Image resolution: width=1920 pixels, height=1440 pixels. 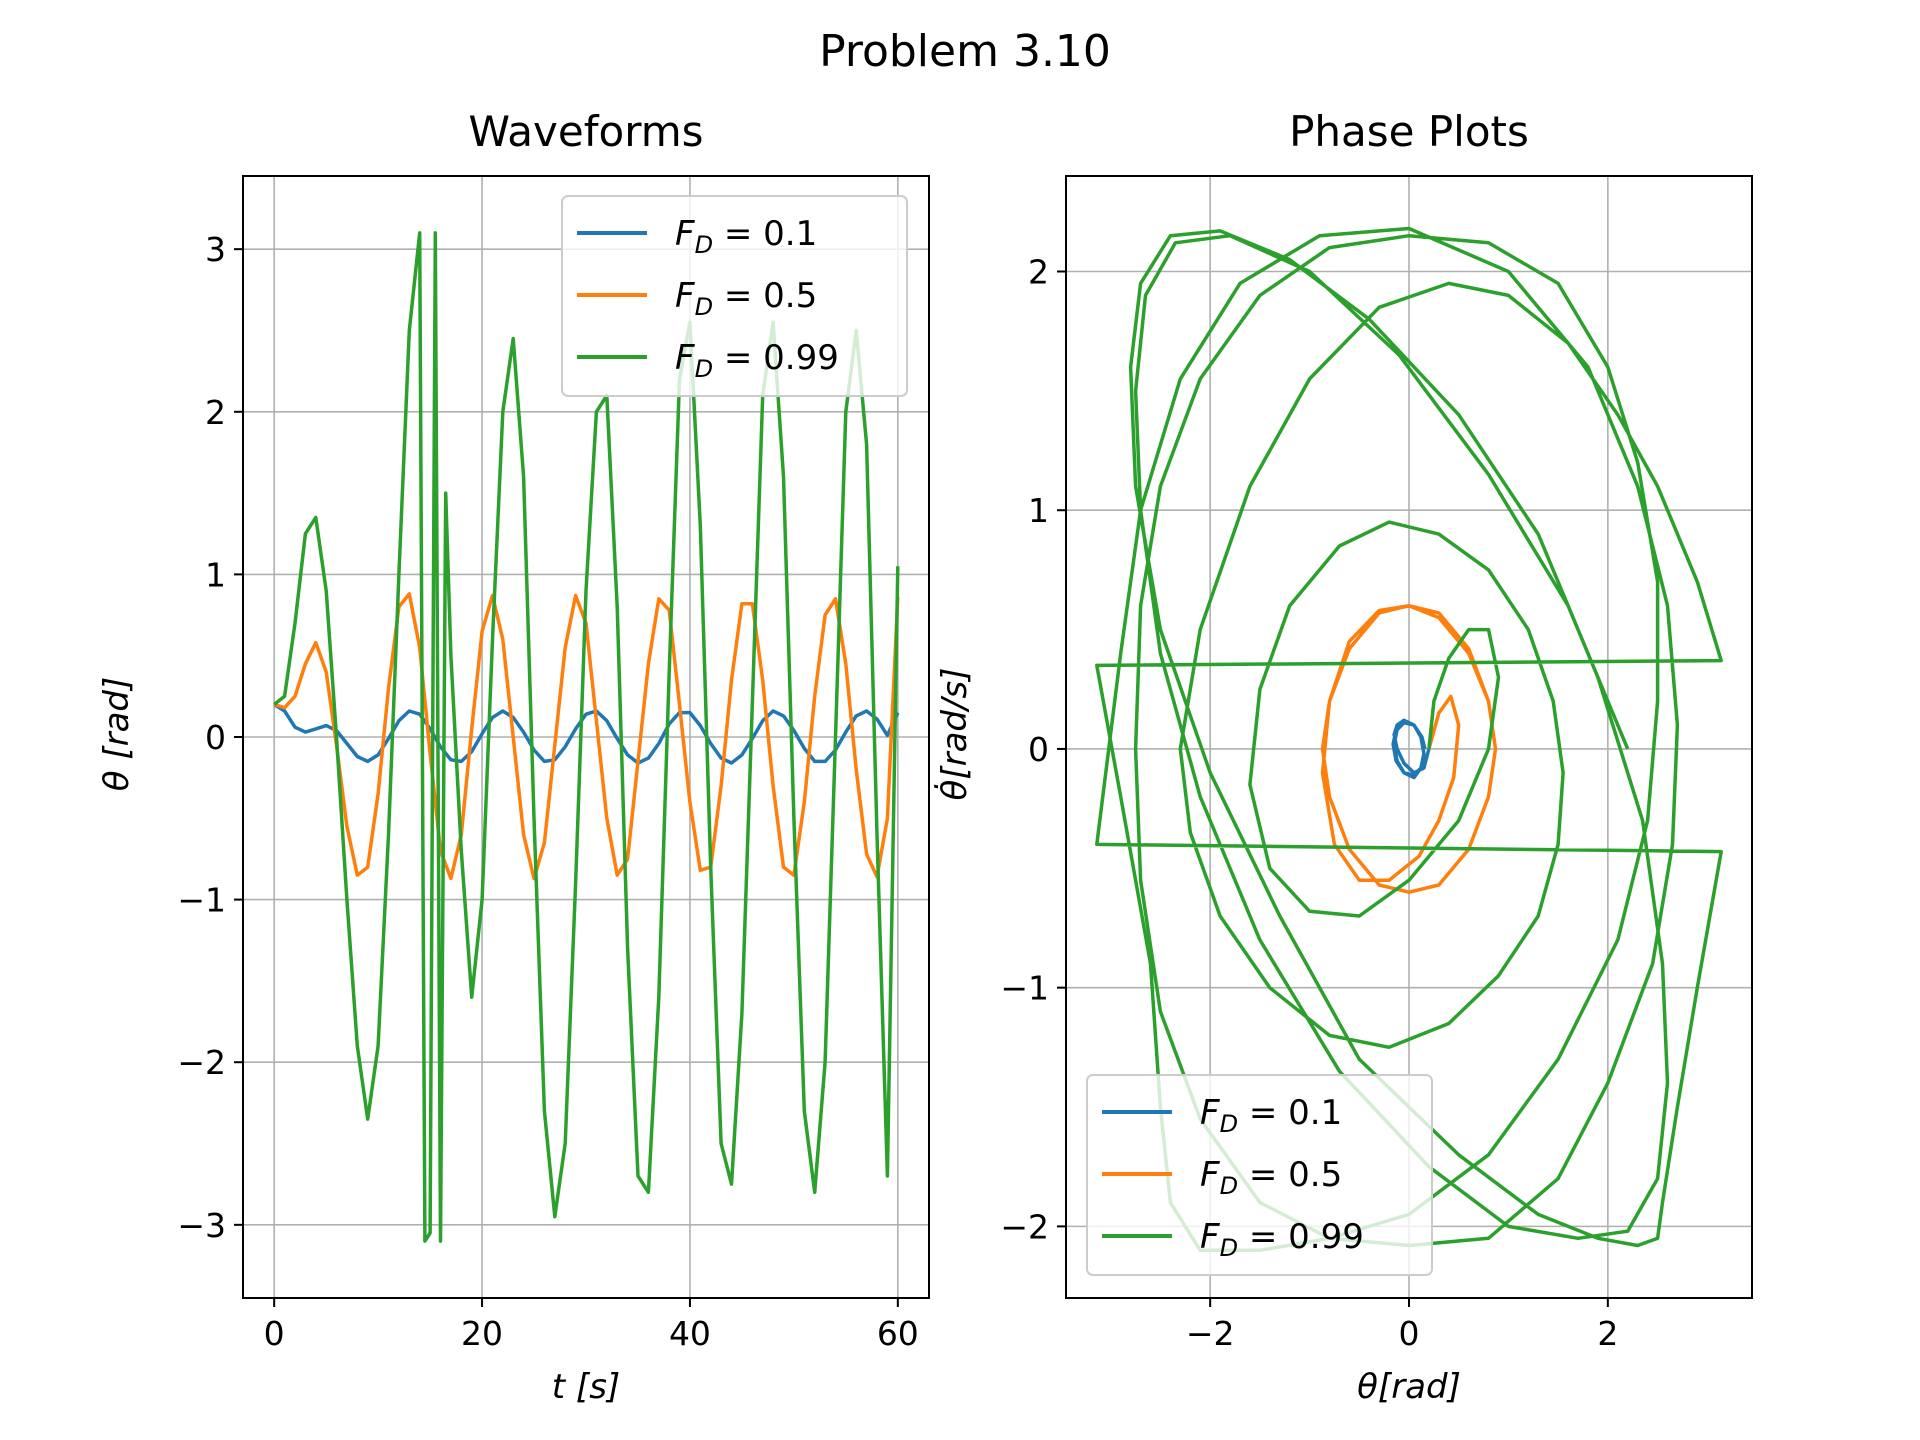 What do you see at coordinates (965, 51) in the screenshot?
I see `figure-suptitle: Problem 3.10` at bounding box center [965, 51].